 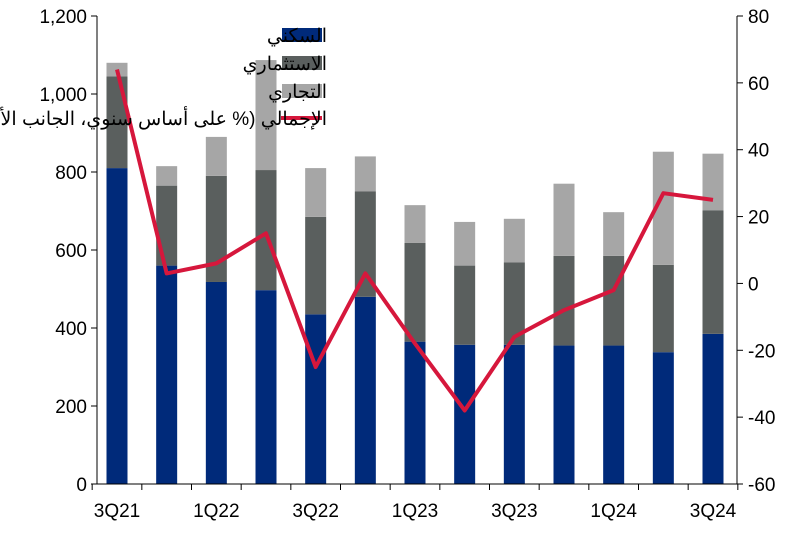 What do you see at coordinates (761, 351) in the screenshot?
I see `right-tick-label: -20` at bounding box center [761, 351].